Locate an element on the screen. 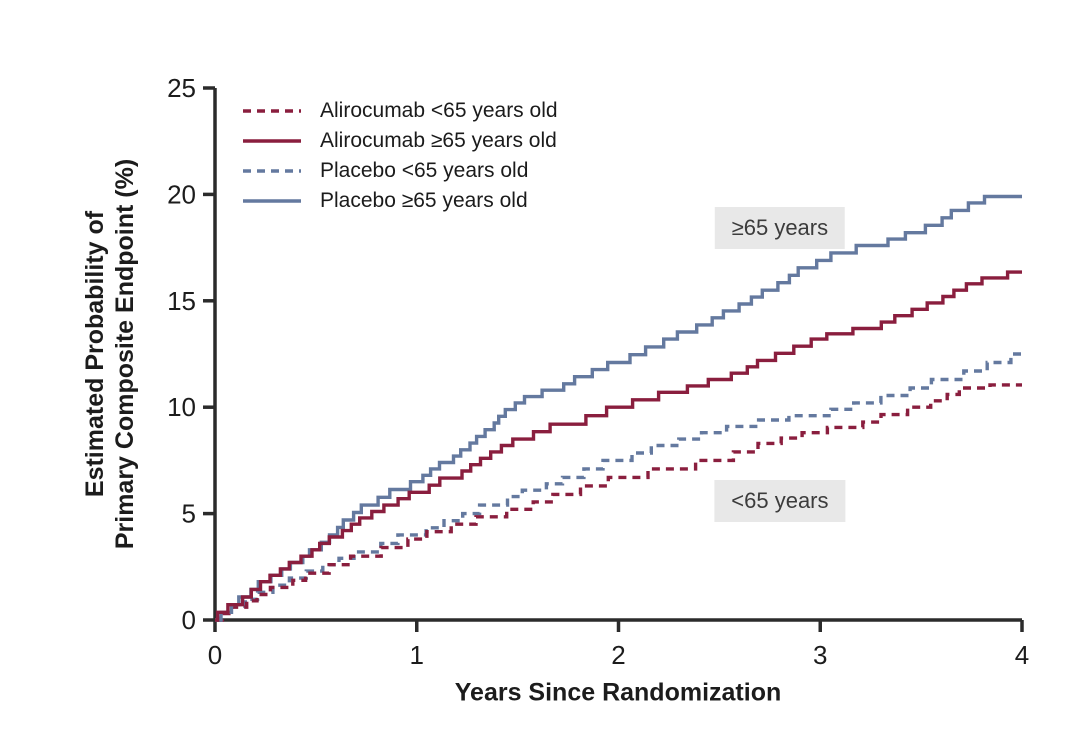 The height and width of the screenshot is (745, 1080). legend-swatch-placebo-ge65-line is located at coordinates (272, 201).